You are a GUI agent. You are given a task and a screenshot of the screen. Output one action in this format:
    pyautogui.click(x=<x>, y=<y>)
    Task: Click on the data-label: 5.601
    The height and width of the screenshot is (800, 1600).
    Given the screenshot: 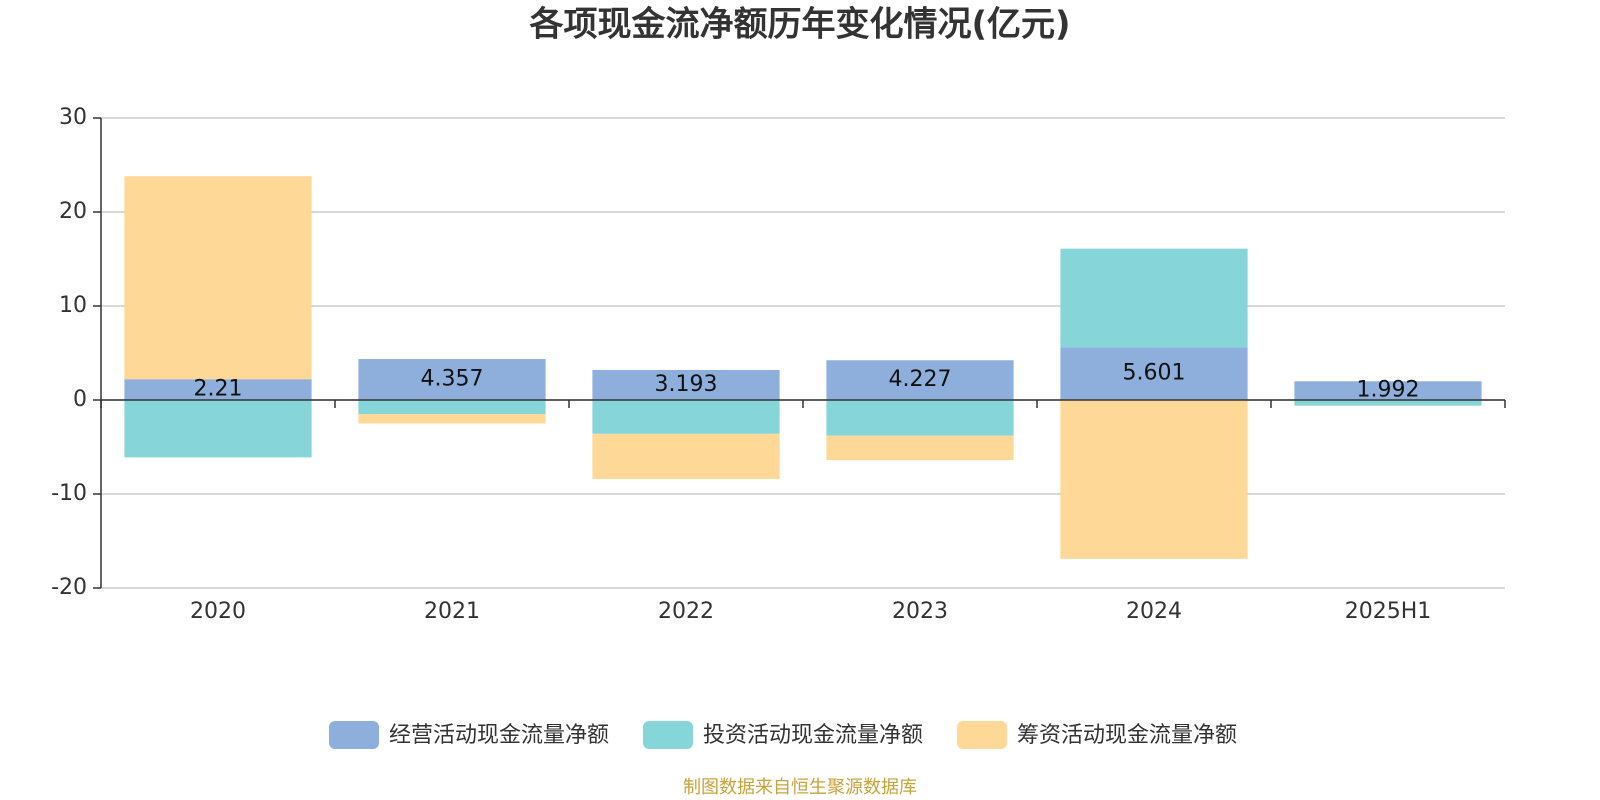 What is the action you would take?
    pyautogui.click(x=1154, y=373)
    